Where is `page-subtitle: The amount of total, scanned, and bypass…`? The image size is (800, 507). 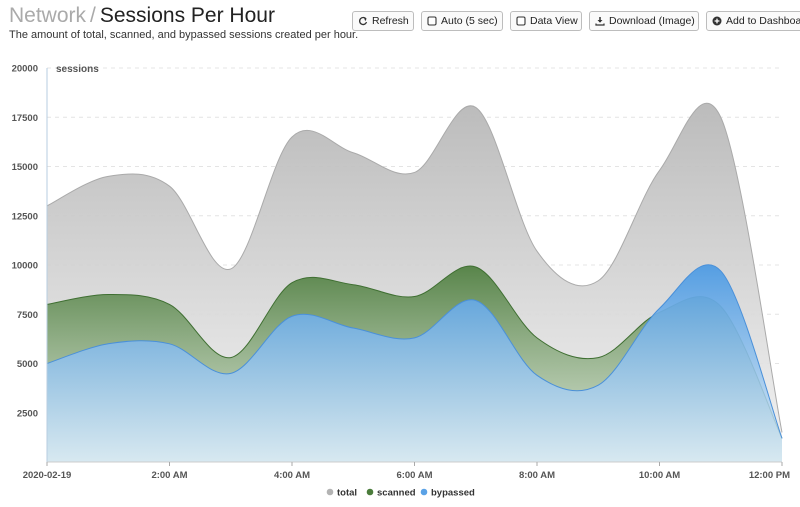
page-subtitle: The amount of total, scanned, and bypass… is located at coordinates (184, 35).